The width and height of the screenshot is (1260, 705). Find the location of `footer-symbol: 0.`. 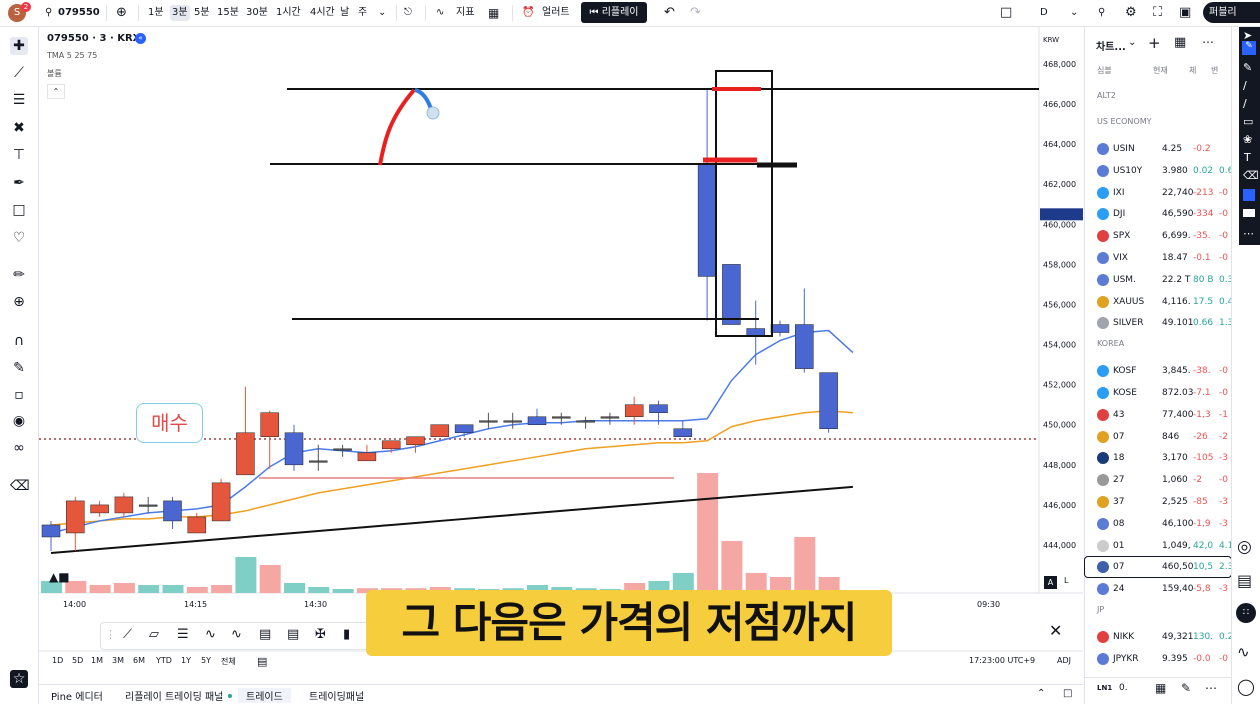

footer-symbol: 0. is located at coordinates (1123, 688).